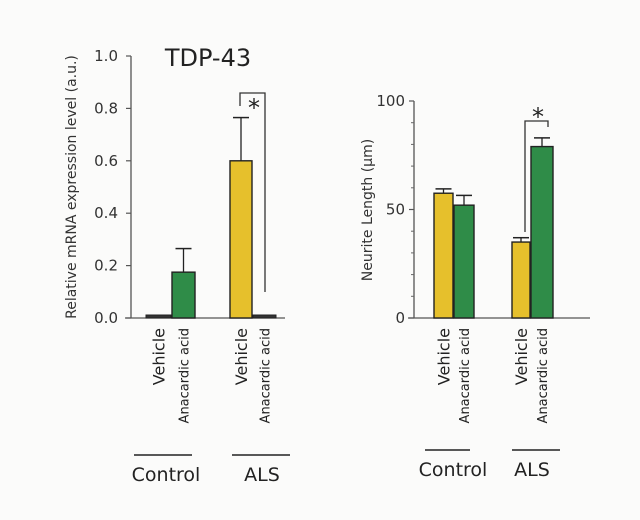 The width and height of the screenshot is (640, 520). Describe the element at coordinates (106, 318) in the screenshot. I see `y-tick-label: 0.0` at that location.